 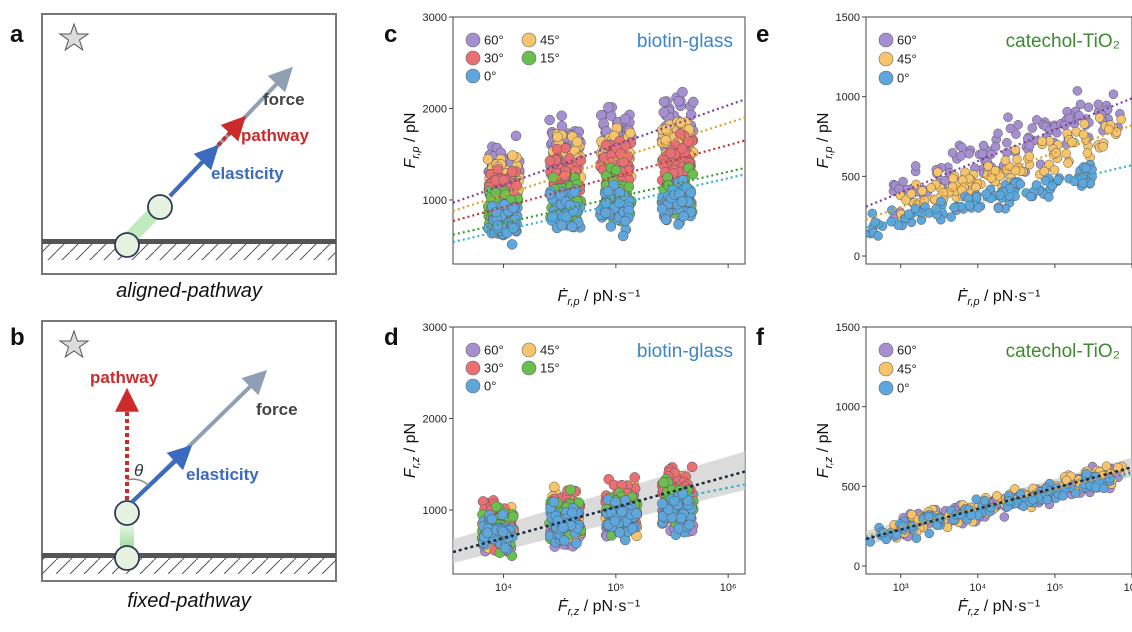 I want to click on y-tick-label: 1000, so click(x=435, y=201).